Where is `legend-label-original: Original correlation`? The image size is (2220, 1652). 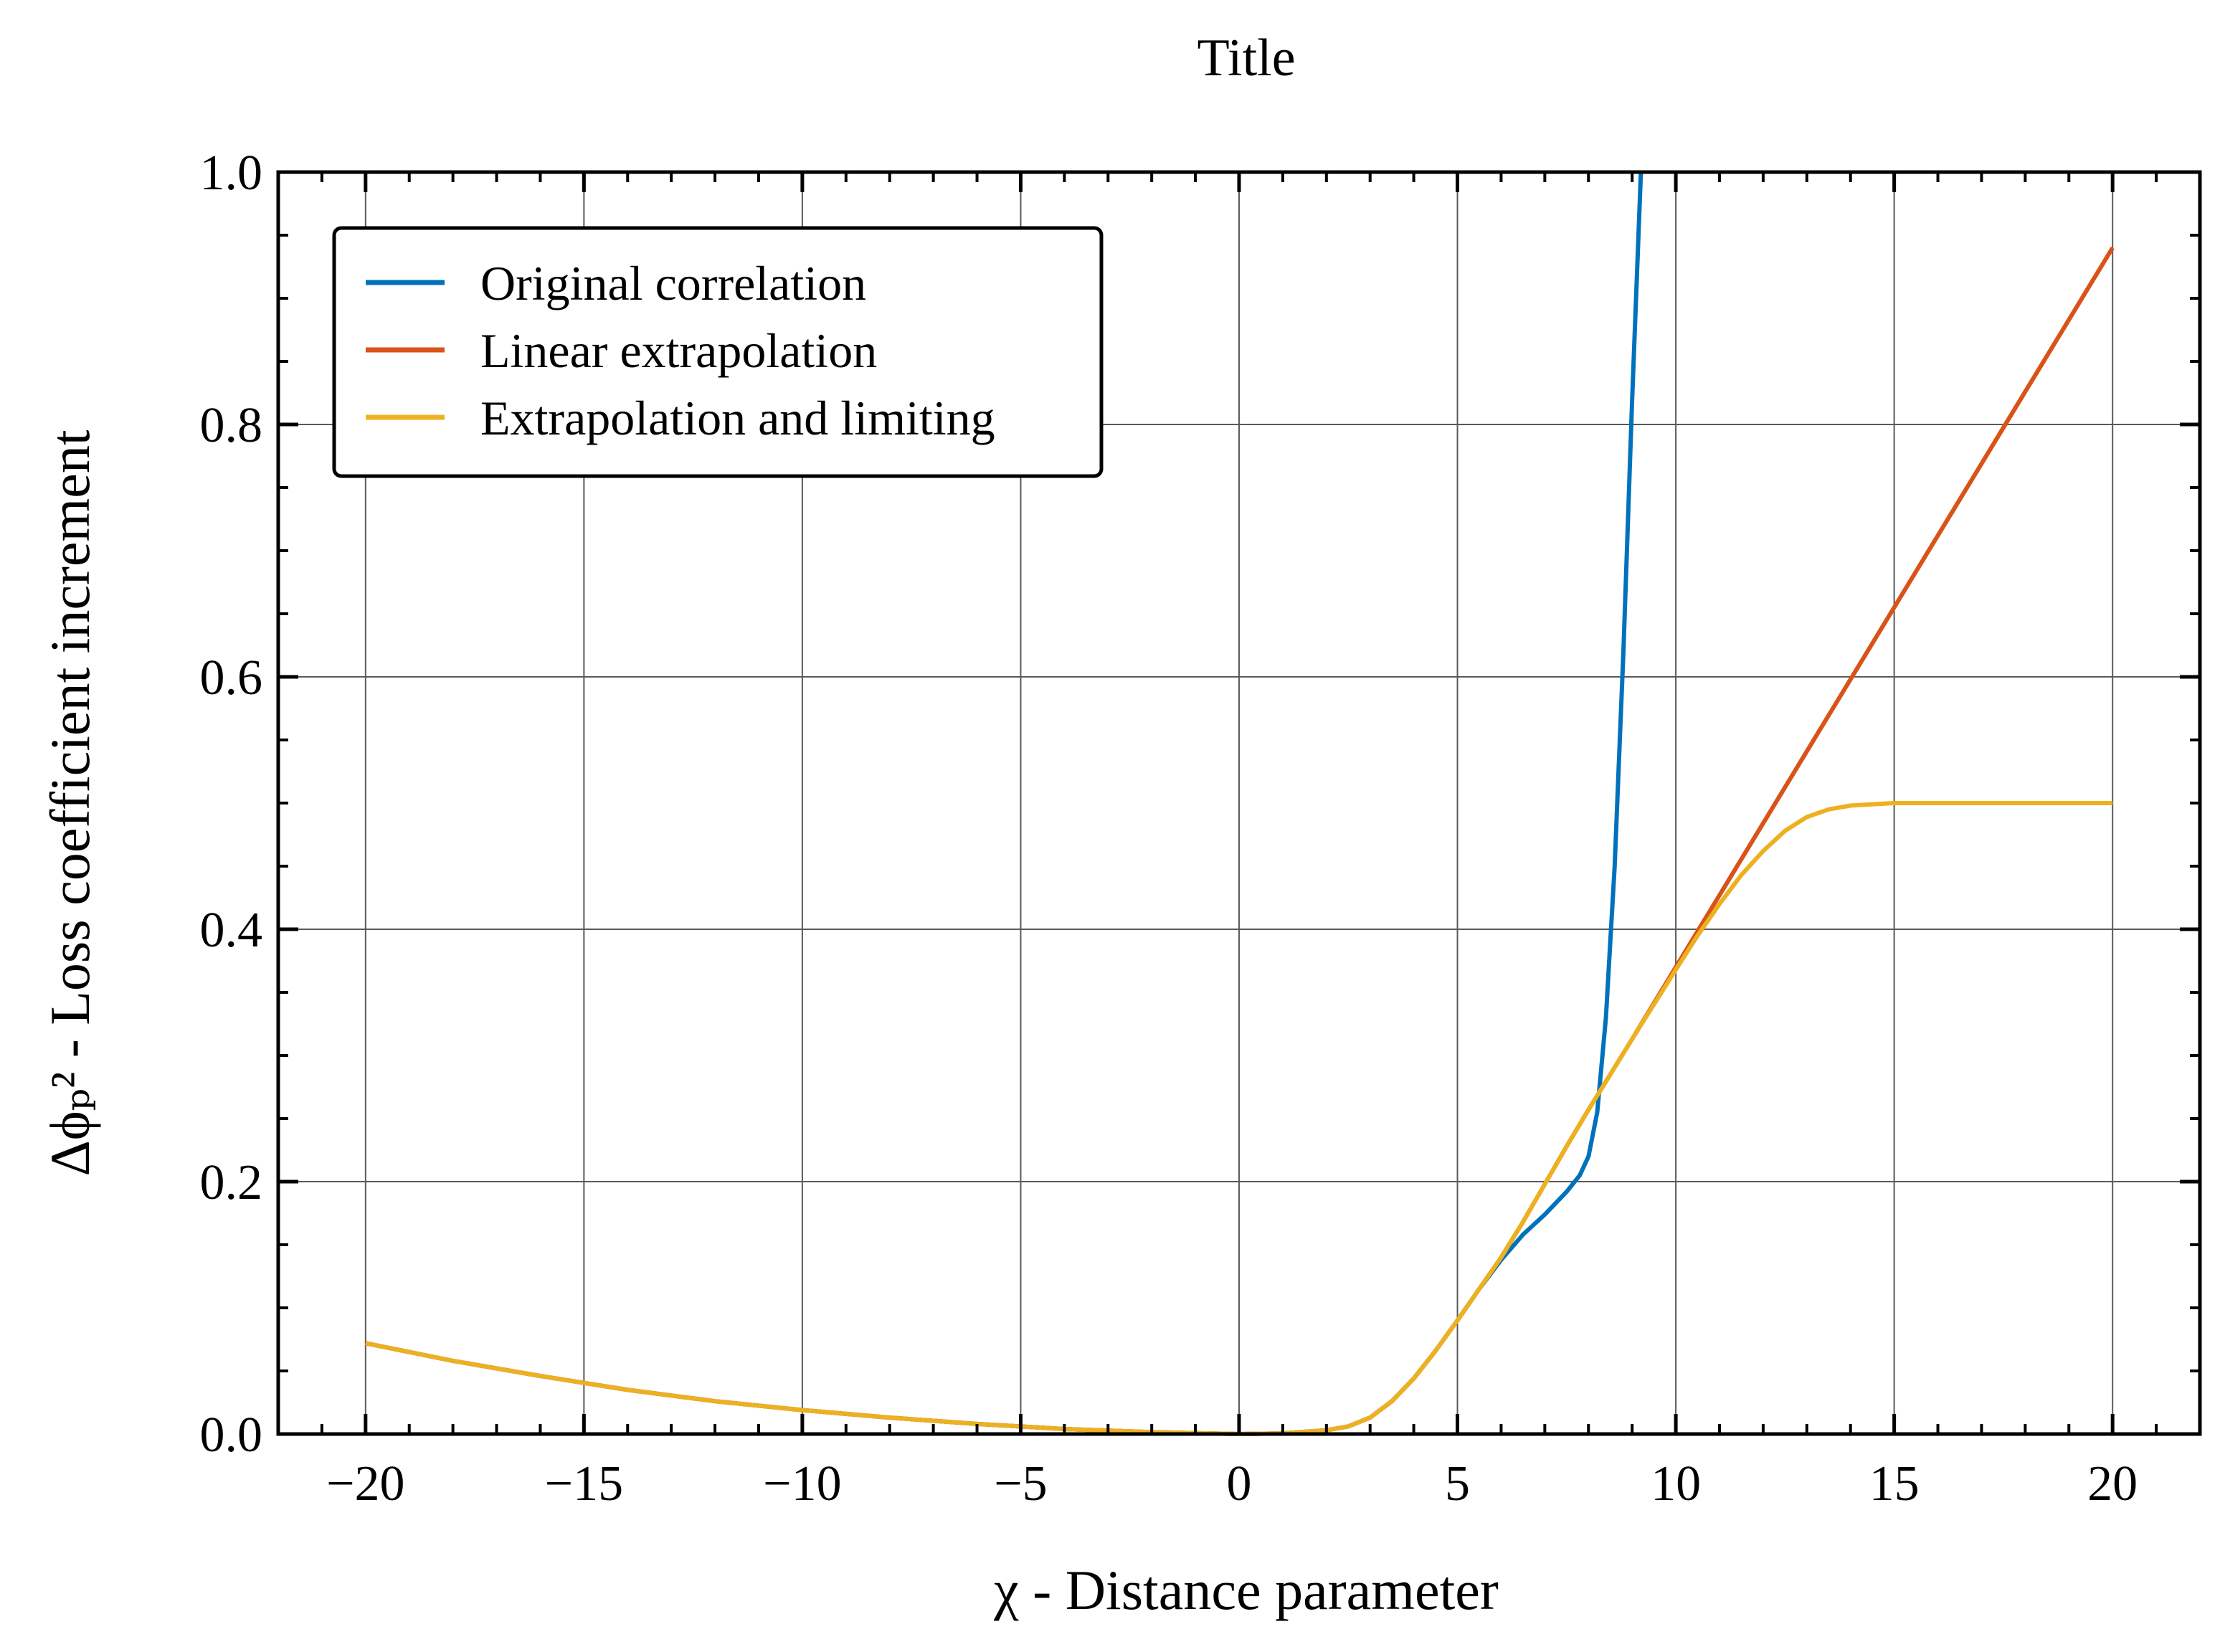
legend-label-original: Original correlation is located at coordinates (673, 283).